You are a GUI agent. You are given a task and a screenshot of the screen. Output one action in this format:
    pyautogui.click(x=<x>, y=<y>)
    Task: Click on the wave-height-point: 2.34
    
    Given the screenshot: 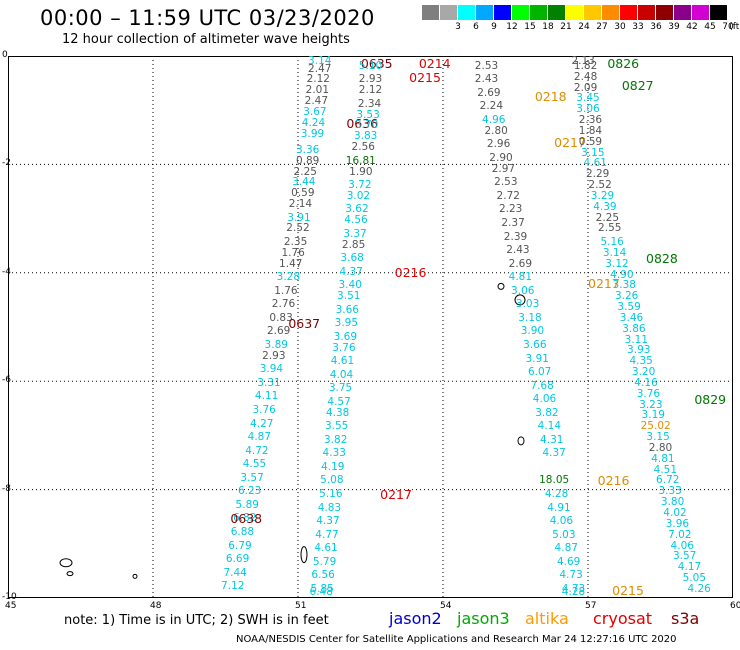 What is the action you would take?
    pyautogui.click(x=369, y=103)
    